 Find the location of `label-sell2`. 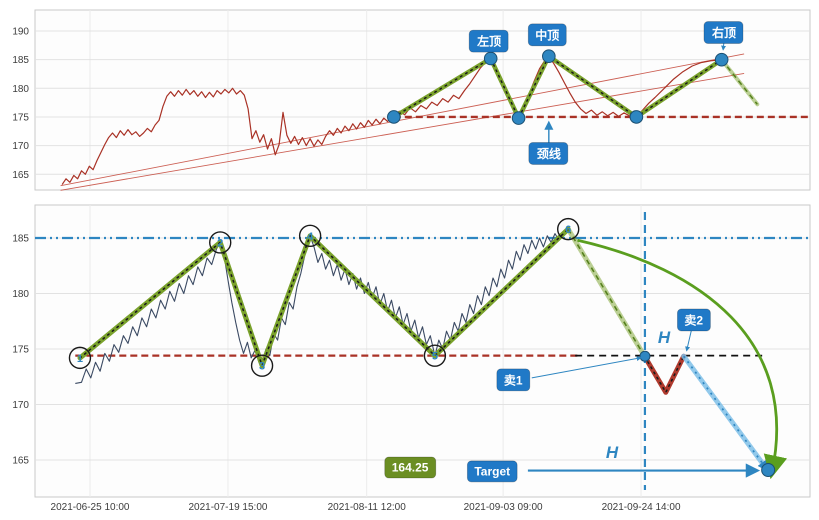

label-sell2 is located at coordinates (694, 320).